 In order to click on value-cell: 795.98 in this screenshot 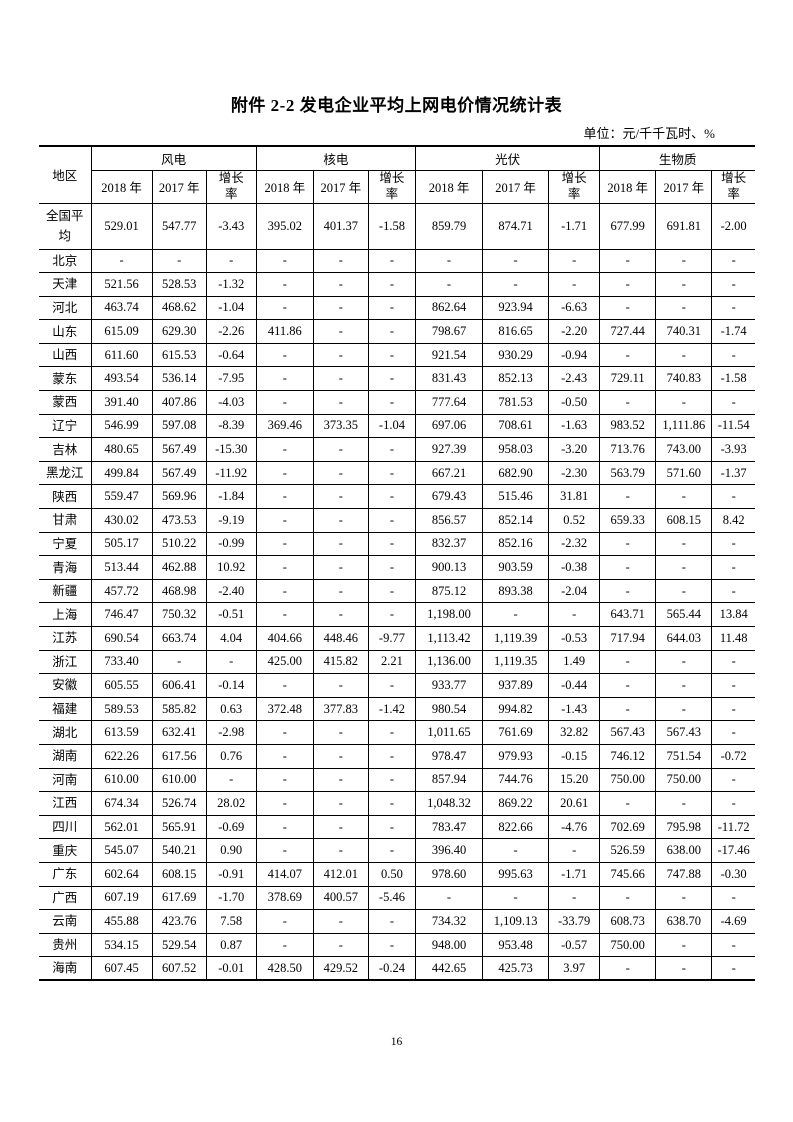, I will do `click(684, 827)`.